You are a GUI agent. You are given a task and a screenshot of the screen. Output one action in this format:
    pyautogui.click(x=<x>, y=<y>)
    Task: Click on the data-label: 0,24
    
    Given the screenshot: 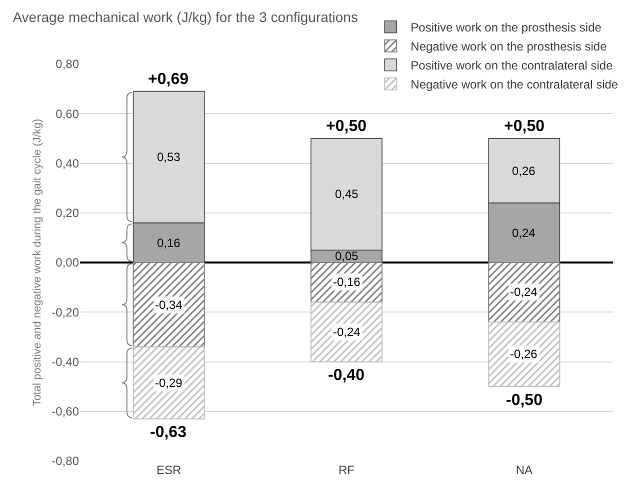 What is the action you would take?
    pyautogui.click(x=524, y=233)
    